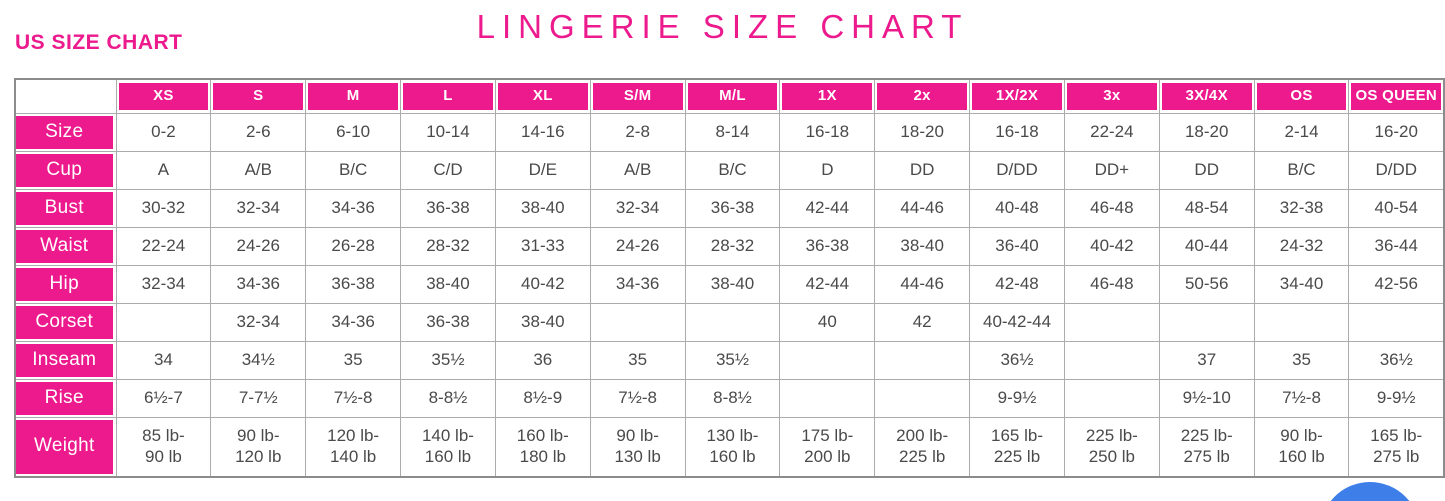 This screenshot has height=501, width=1445. What do you see at coordinates (1396, 360) in the screenshot?
I see `table-cell: 36½` at bounding box center [1396, 360].